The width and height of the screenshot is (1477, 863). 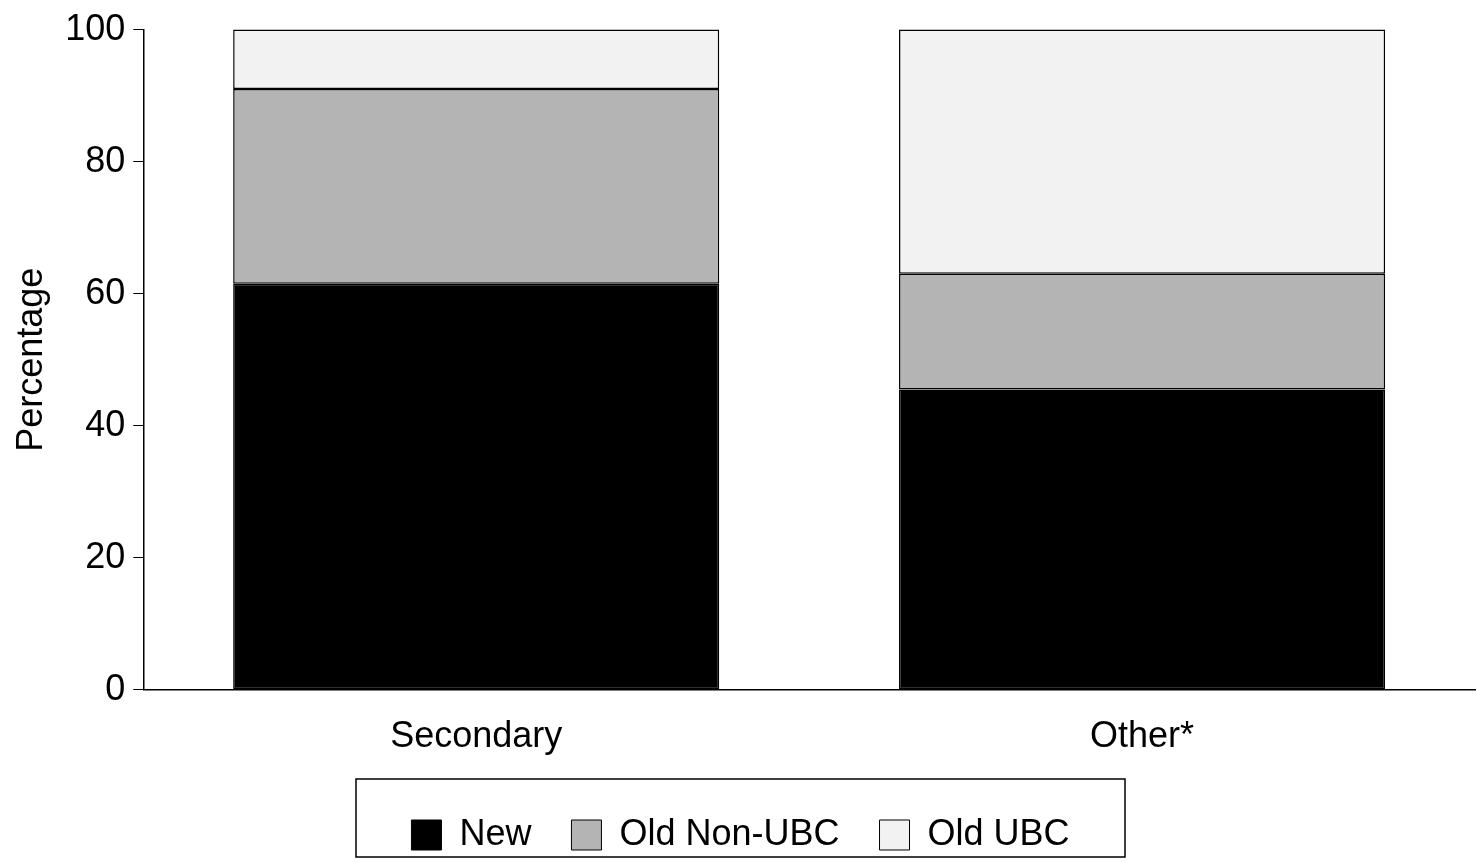 What do you see at coordinates (476, 735) in the screenshot?
I see `x-tick-label: Secondary` at bounding box center [476, 735].